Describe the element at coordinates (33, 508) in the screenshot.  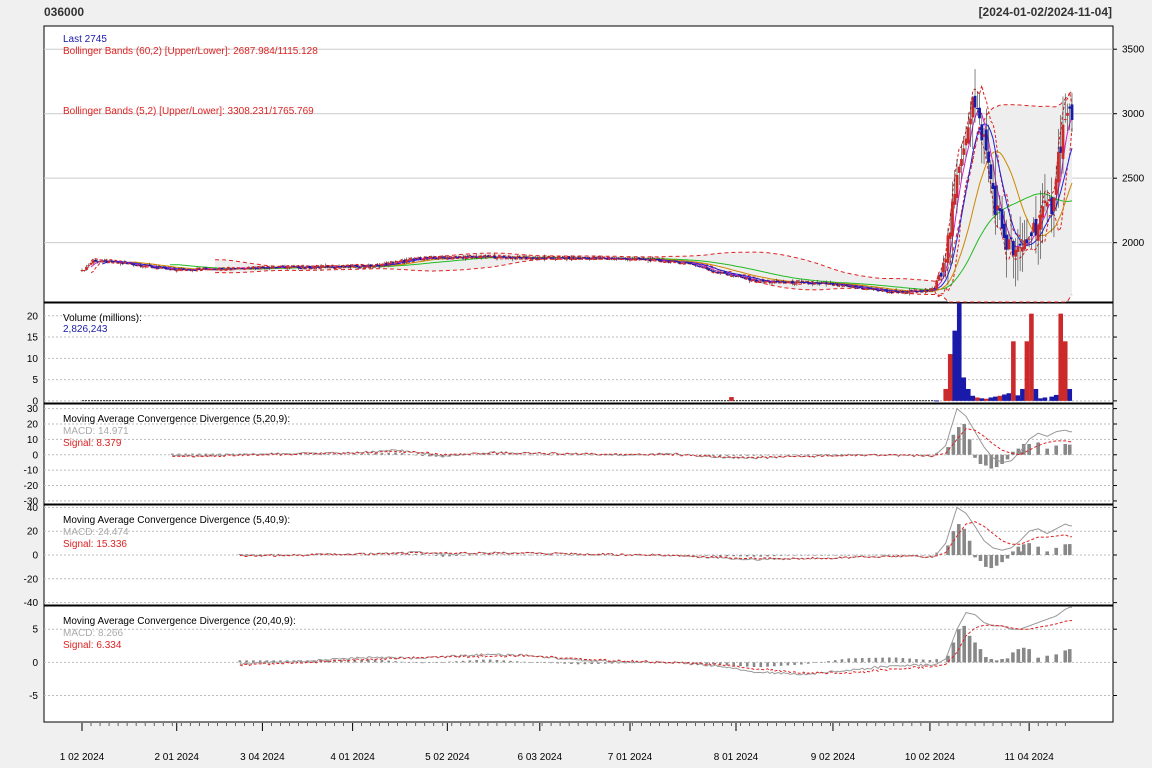
I see `y-tick-label: 40` at that location.